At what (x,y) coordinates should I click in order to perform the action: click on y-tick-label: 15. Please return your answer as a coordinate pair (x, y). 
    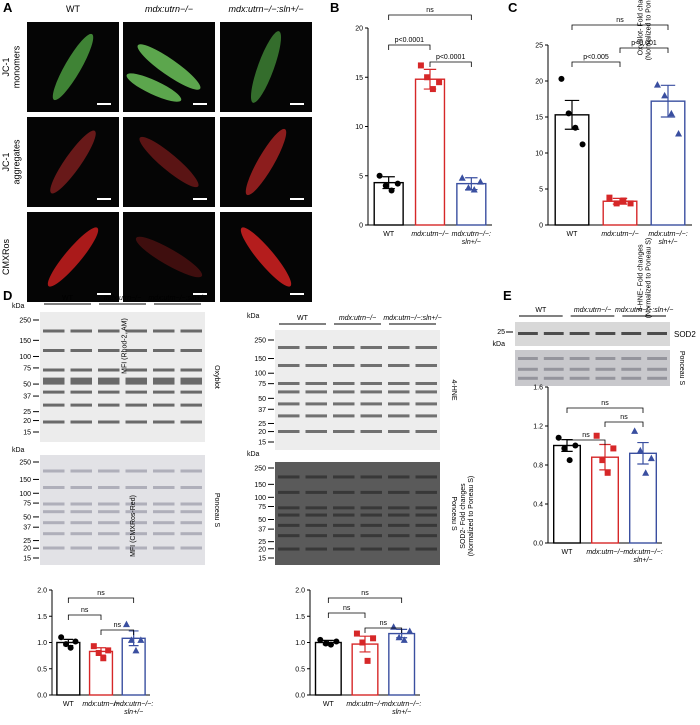
    Looking at the image, I should click on (539, 118).